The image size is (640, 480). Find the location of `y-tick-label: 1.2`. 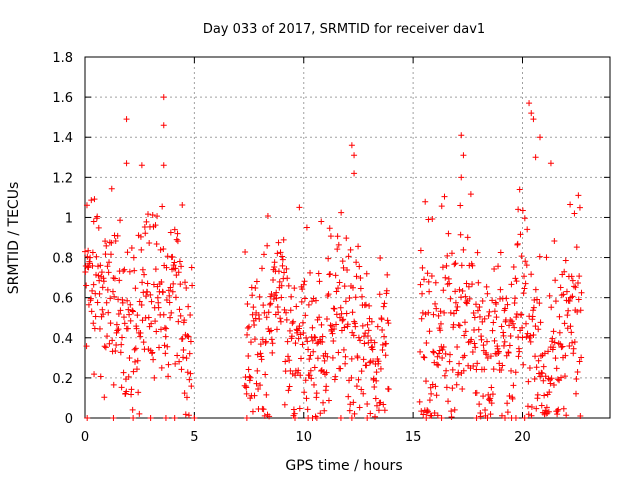

y-tick-label: 1.2 is located at coordinates (62, 178).